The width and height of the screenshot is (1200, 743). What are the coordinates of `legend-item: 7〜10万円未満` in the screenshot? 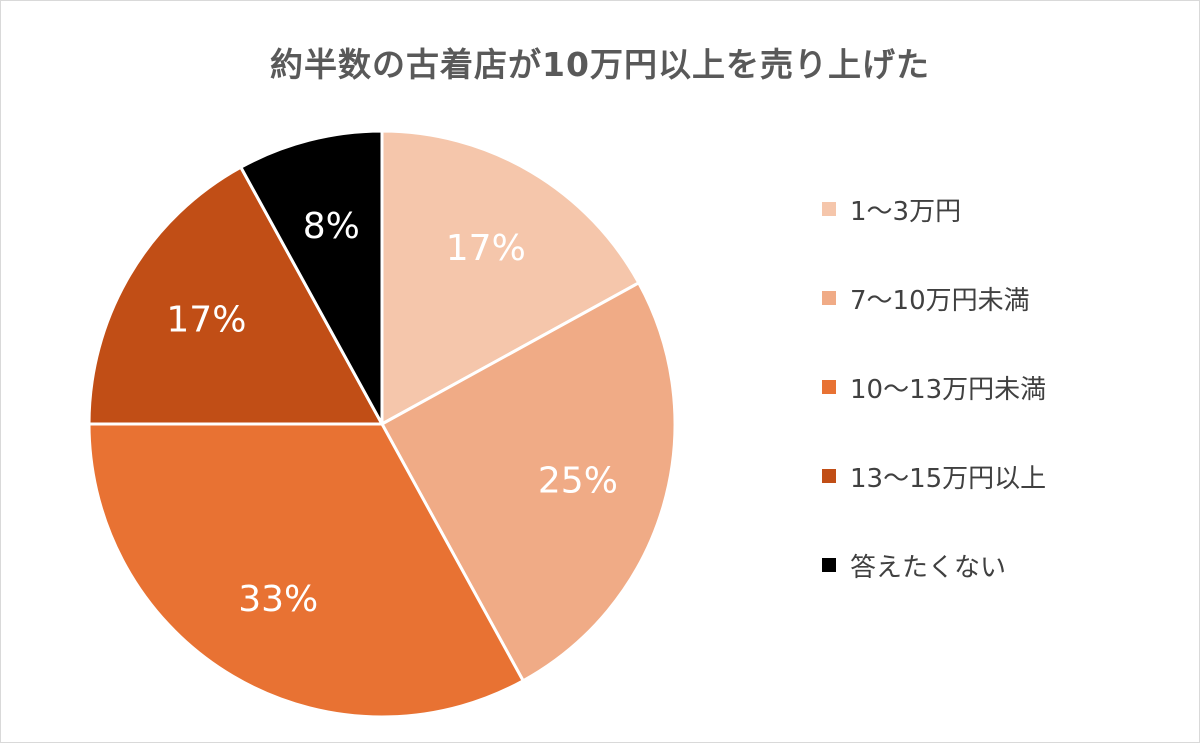 It's located at (934, 298).